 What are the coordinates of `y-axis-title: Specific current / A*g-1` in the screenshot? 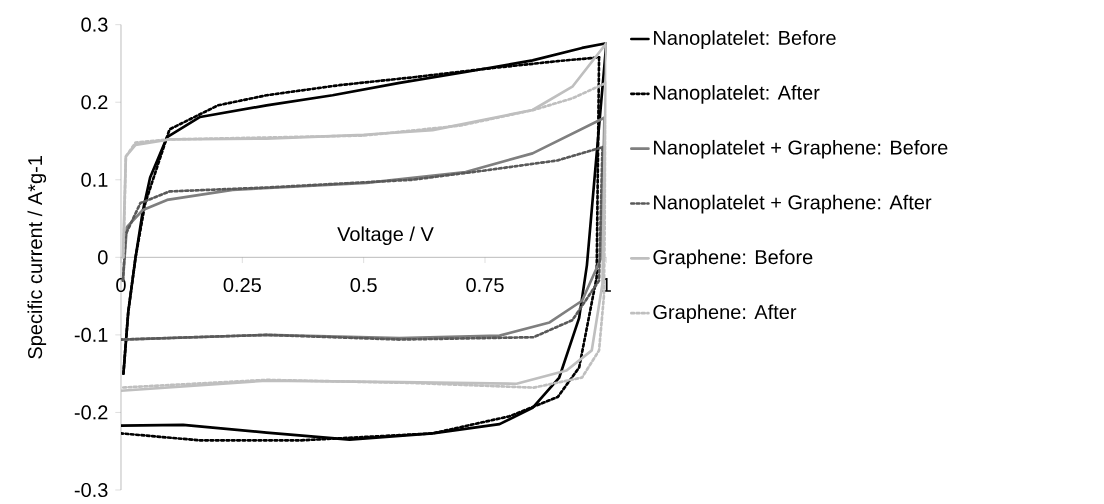 It's located at (37, 257).